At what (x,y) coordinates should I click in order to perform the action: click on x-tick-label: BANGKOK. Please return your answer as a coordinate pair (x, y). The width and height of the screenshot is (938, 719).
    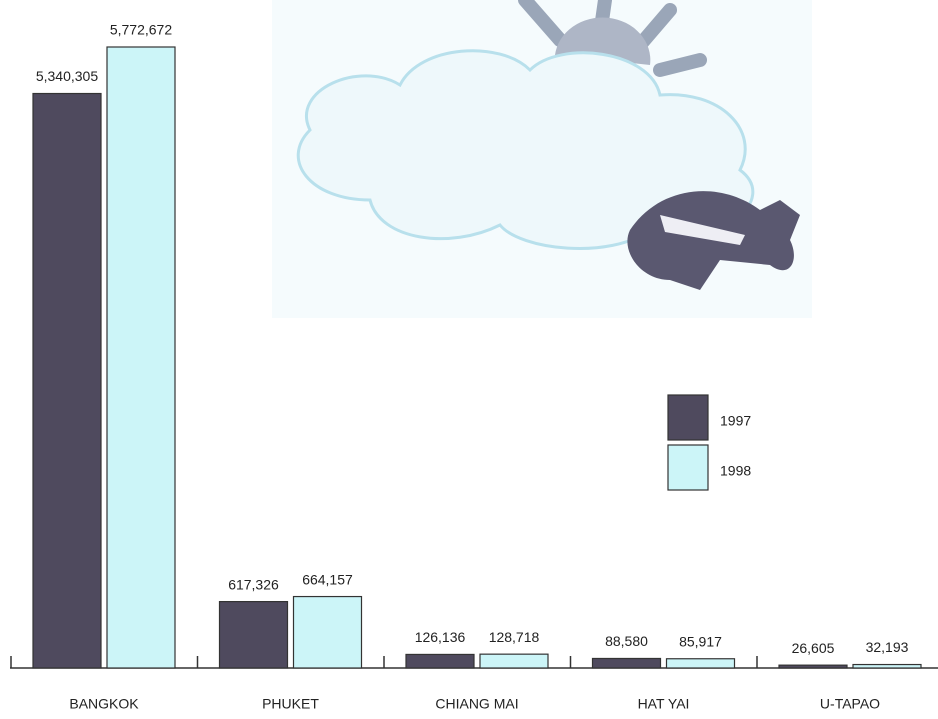
    Looking at the image, I should click on (104, 704).